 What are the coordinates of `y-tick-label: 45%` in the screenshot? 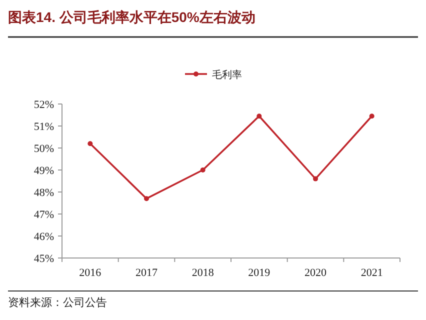 It's located at (44, 259).